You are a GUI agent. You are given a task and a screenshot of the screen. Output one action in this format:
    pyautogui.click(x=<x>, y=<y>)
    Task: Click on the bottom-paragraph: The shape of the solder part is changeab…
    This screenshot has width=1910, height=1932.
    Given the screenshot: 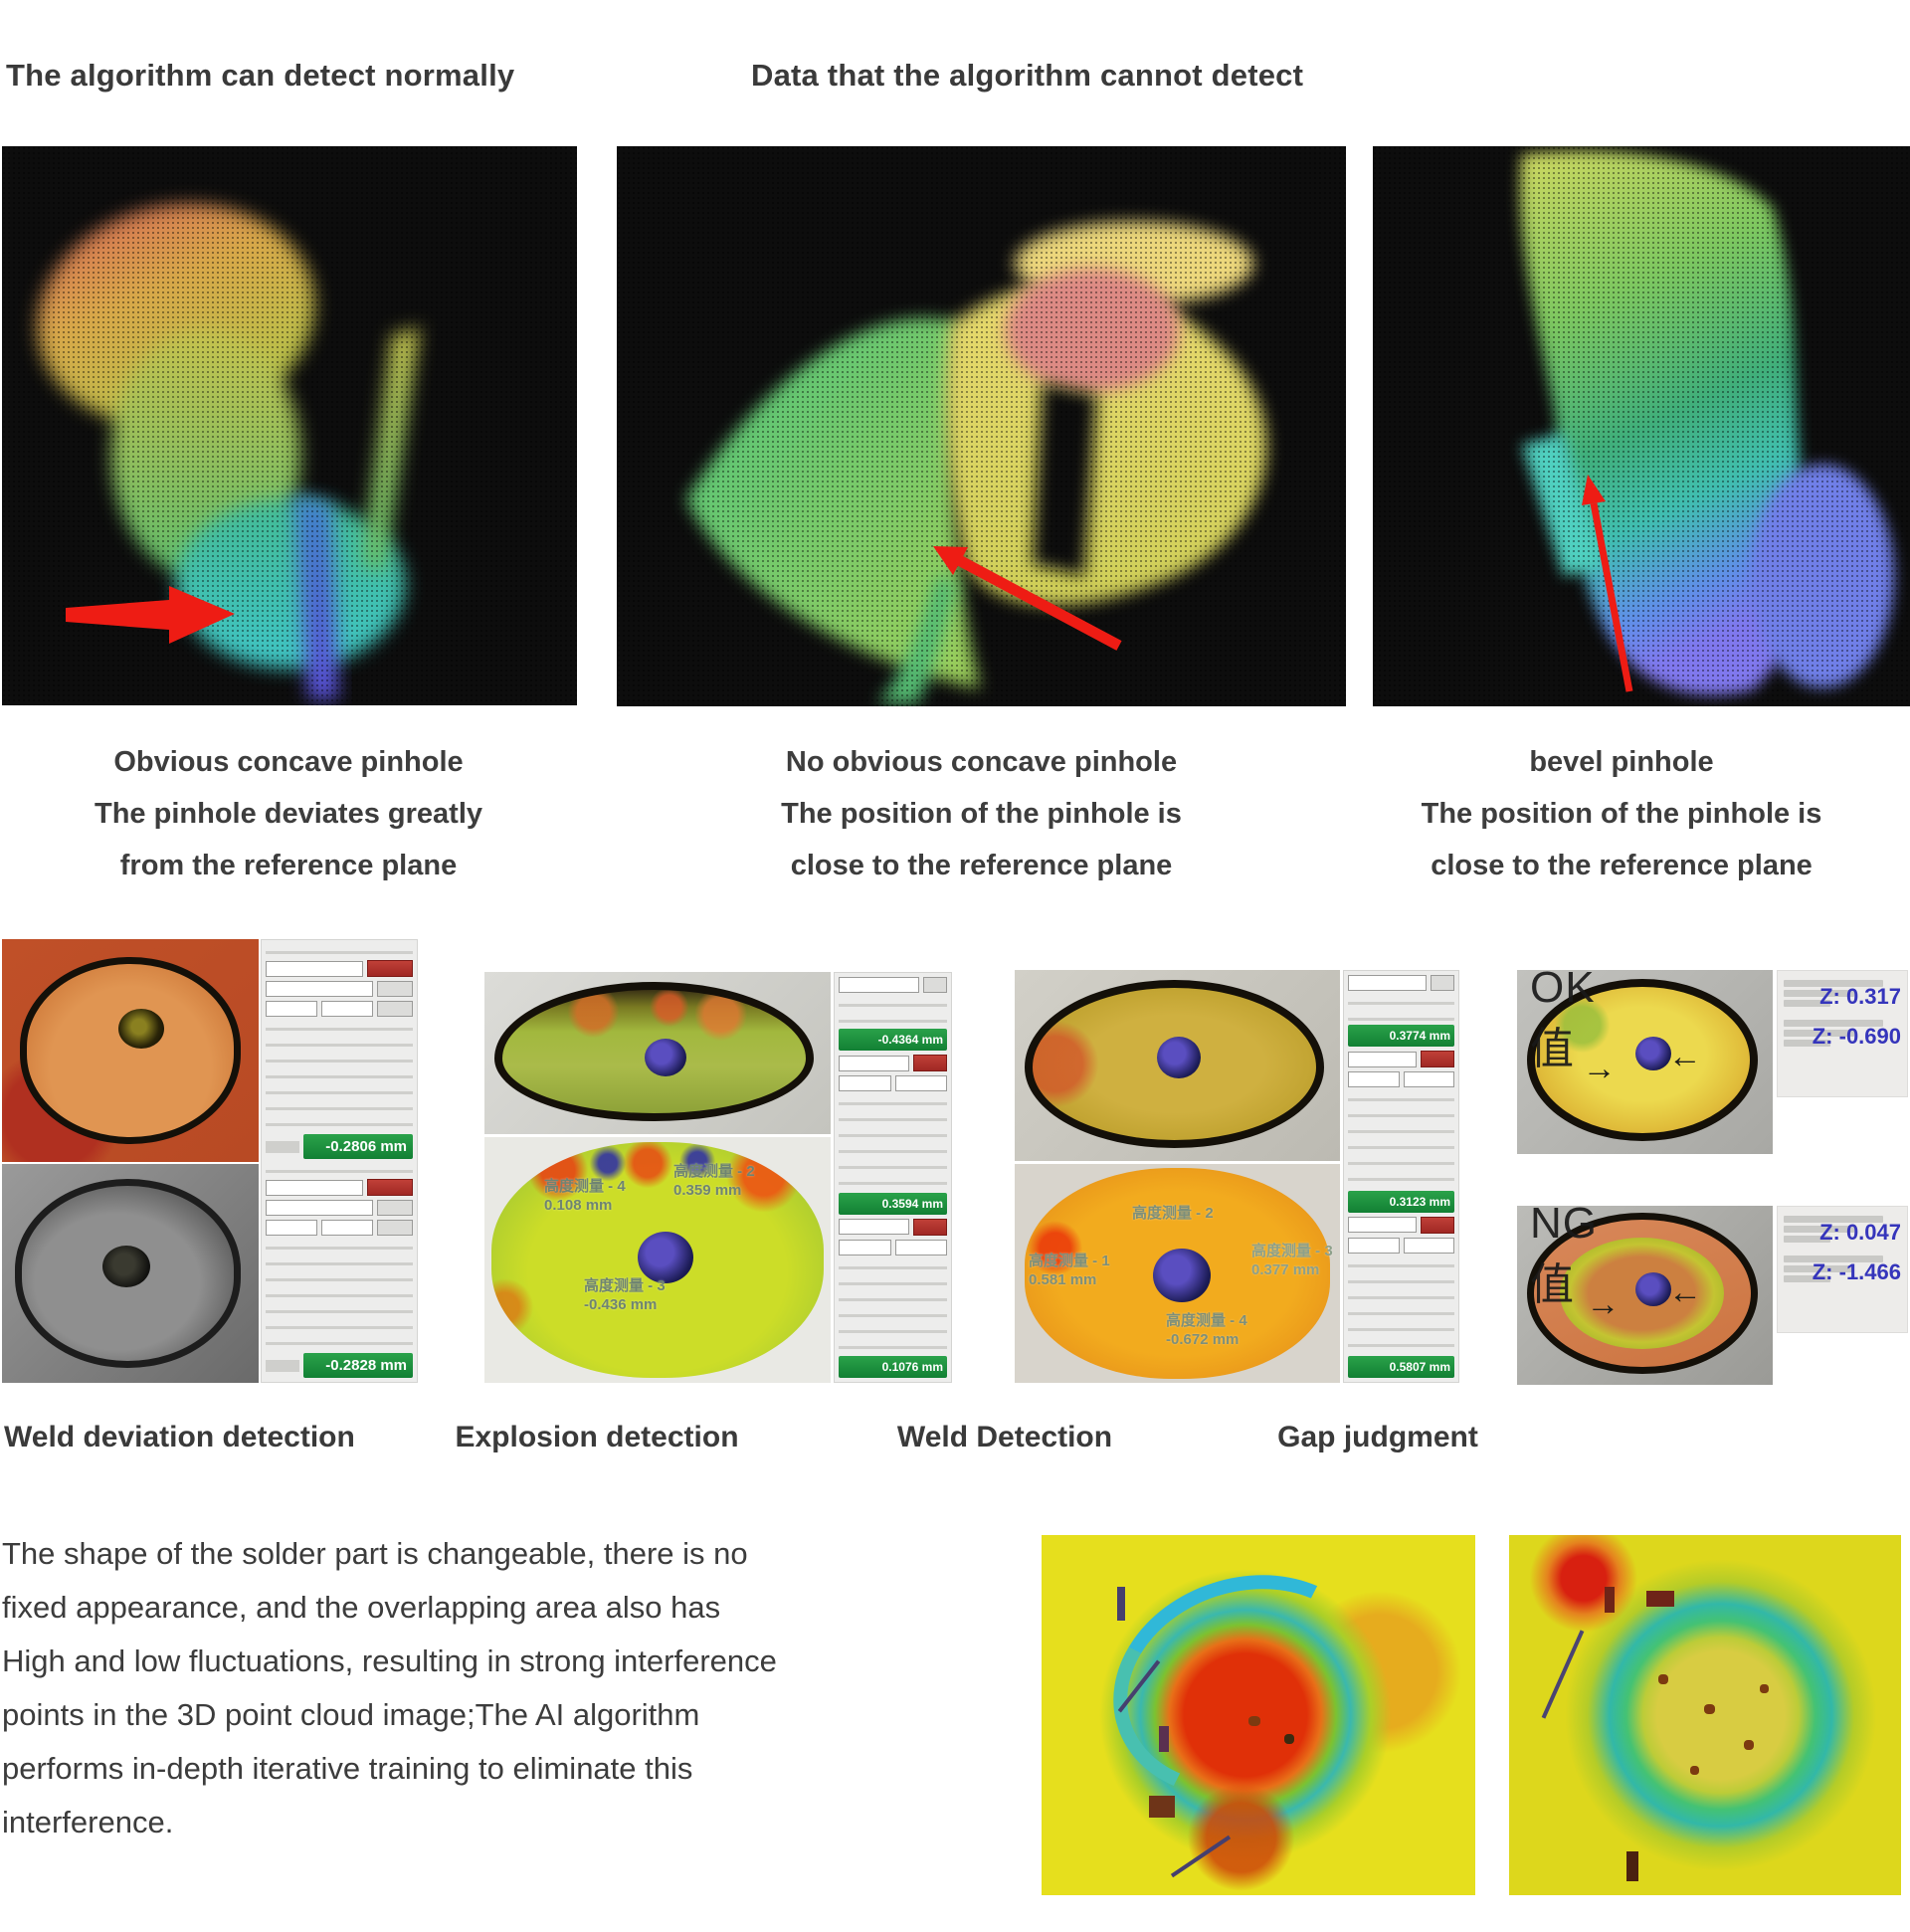 What is the action you would take?
    pyautogui.click(x=519, y=1688)
    